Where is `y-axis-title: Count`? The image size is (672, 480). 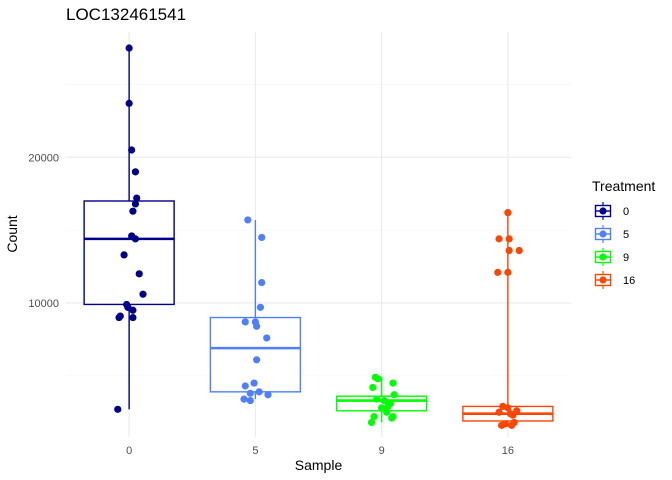
y-axis-title: Count is located at coordinates (12, 233).